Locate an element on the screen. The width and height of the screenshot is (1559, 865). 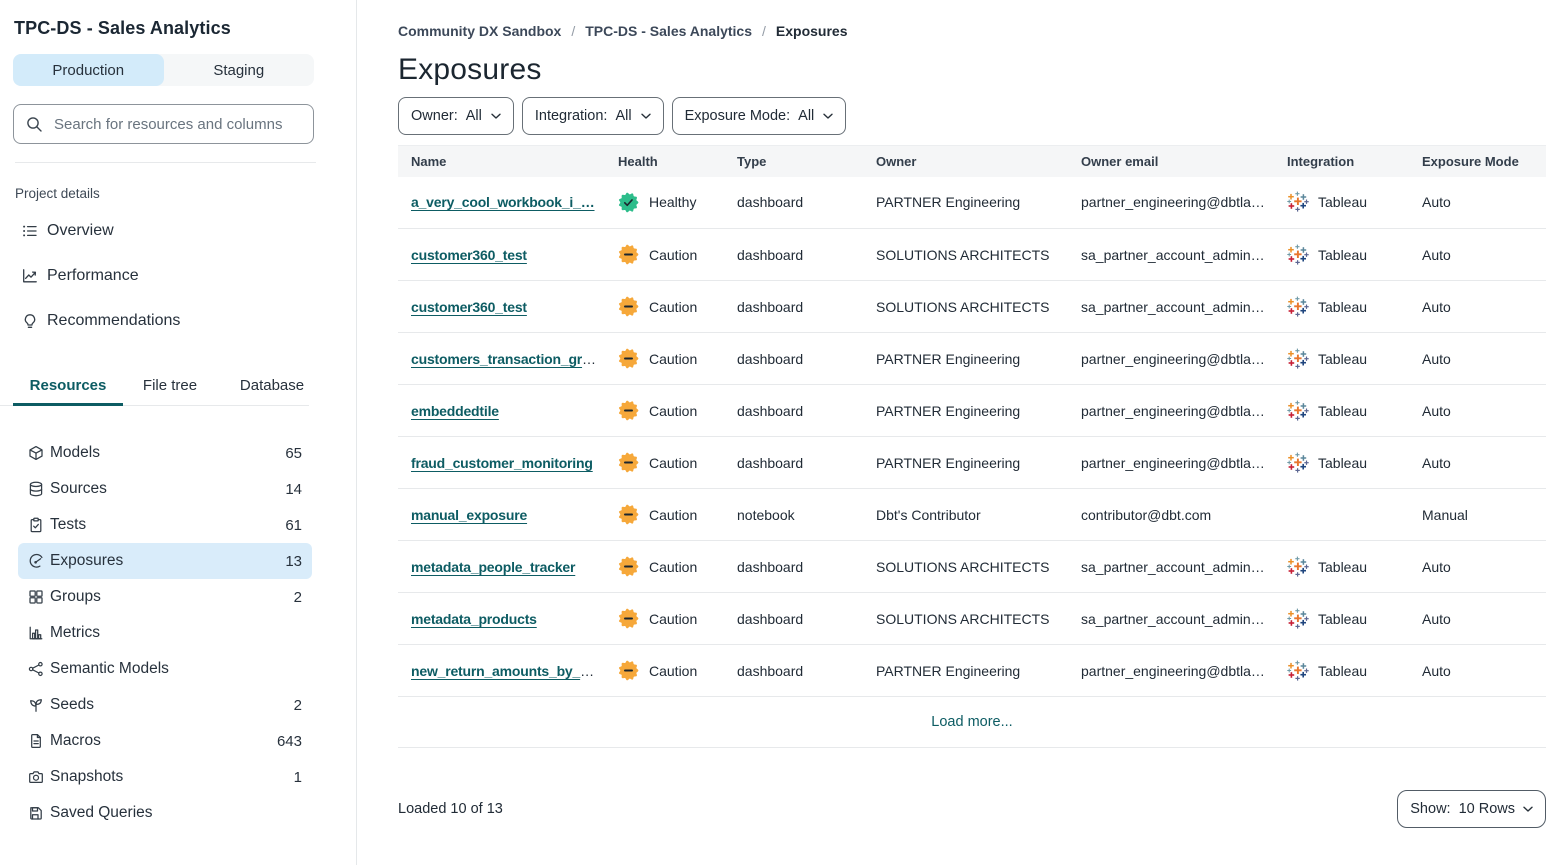
search-box is located at coordinates (163, 124).